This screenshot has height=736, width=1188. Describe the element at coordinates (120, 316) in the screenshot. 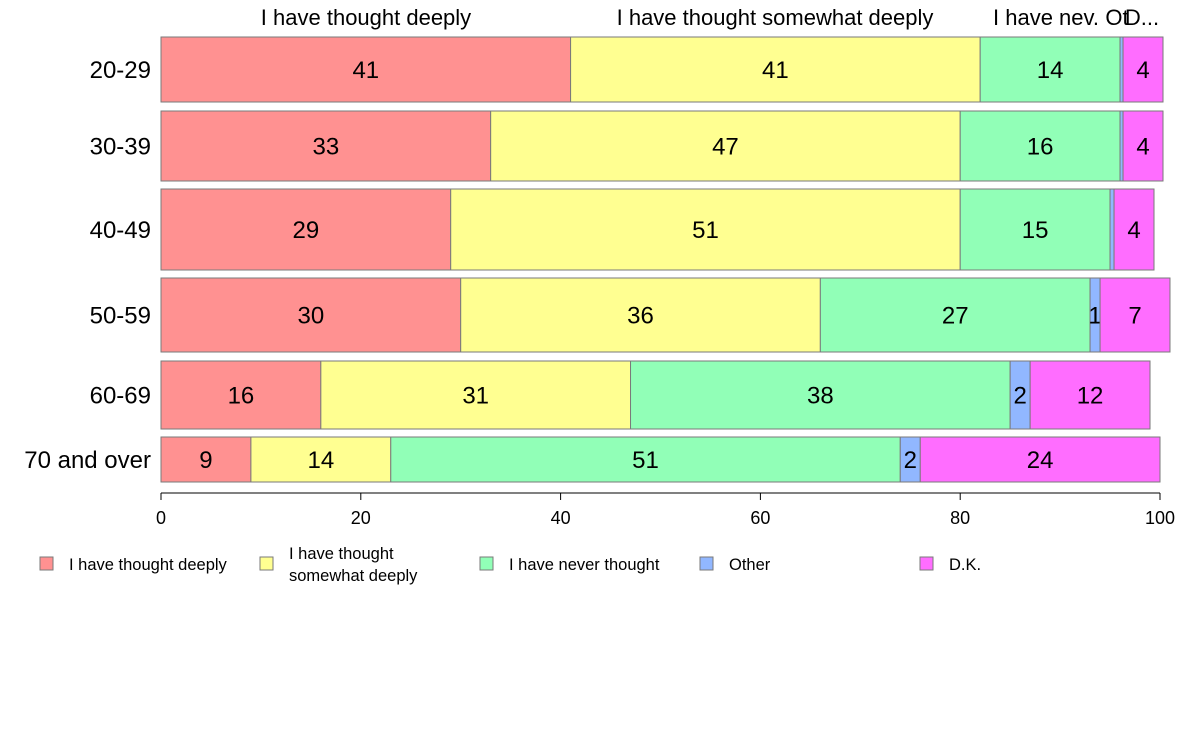

I see `category-label: 50-59` at that location.